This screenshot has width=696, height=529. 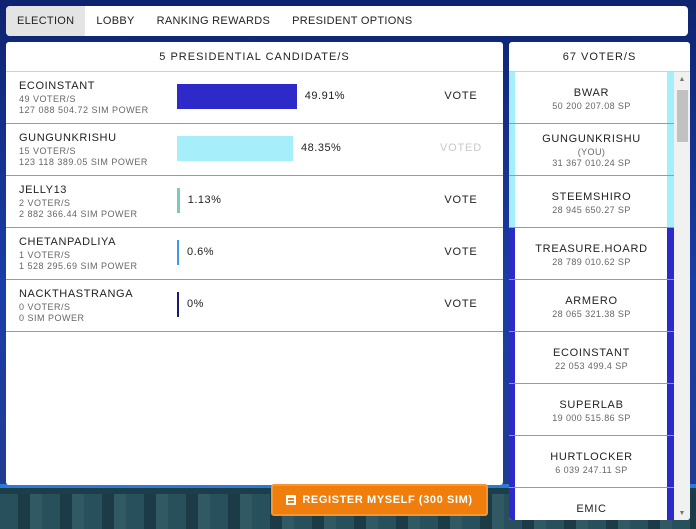 What do you see at coordinates (591, 457) in the screenshot?
I see `voter-name: HURTLOCKER` at bounding box center [591, 457].